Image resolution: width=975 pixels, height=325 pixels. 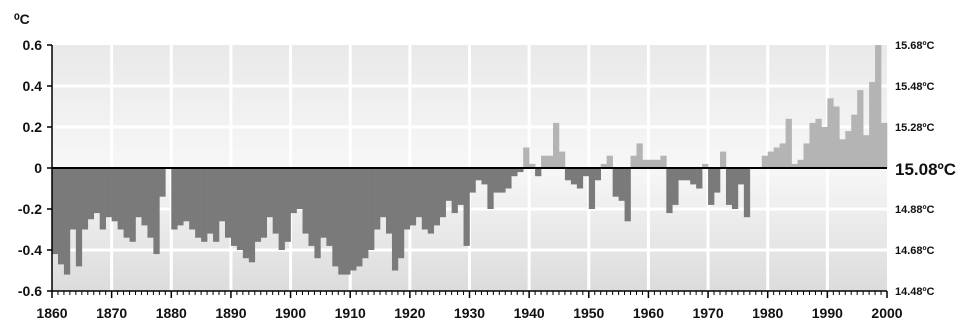 What do you see at coordinates (568, 174) in the screenshot?
I see `bar-1946` at bounding box center [568, 174].